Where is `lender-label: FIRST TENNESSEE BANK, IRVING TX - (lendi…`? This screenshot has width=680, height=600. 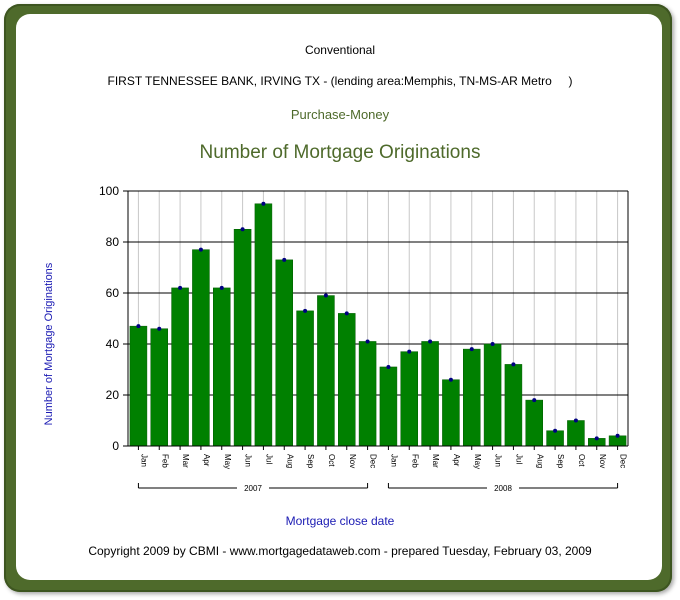
lender-label: FIRST TENNESSEE BANK, IRVING TX - (lendi… is located at coordinates (340, 81).